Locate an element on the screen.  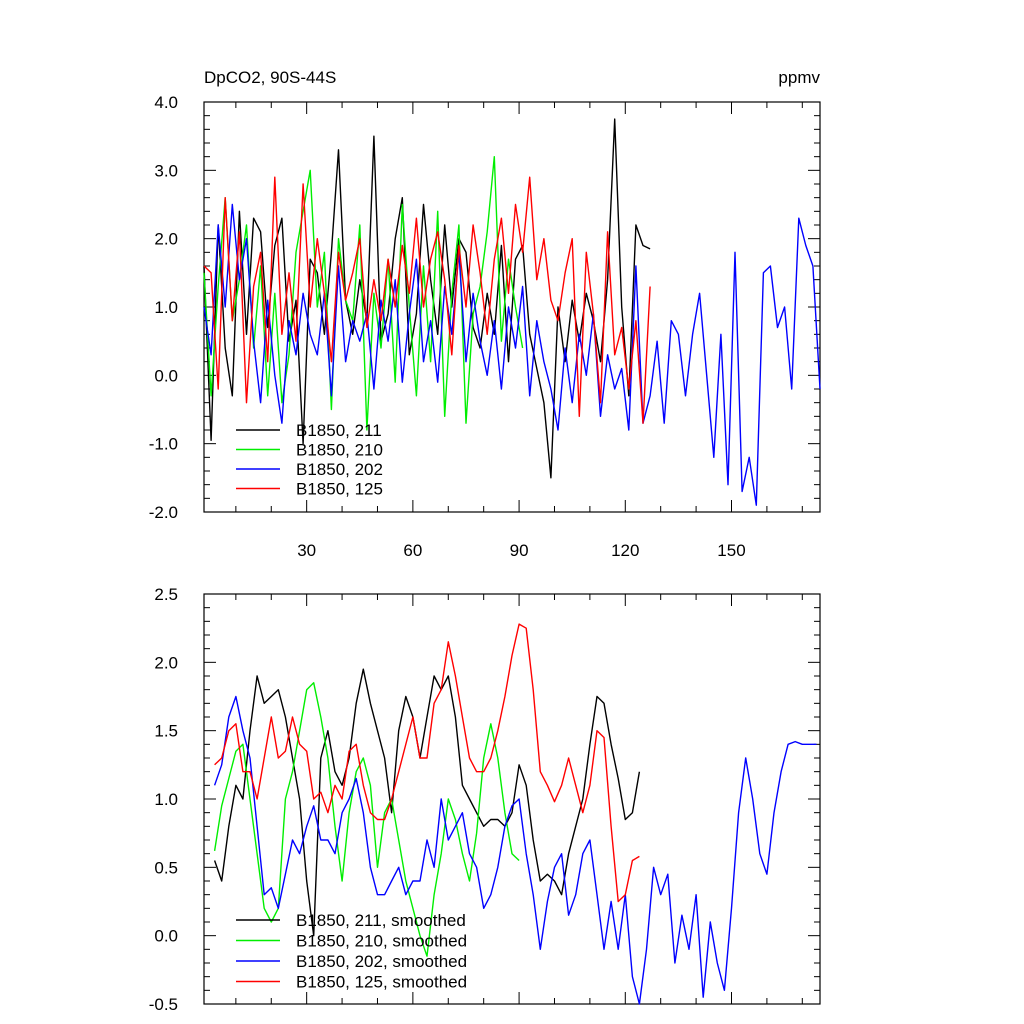
legend-label: B1850, 210, smoothed is located at coordinates (381, 941).